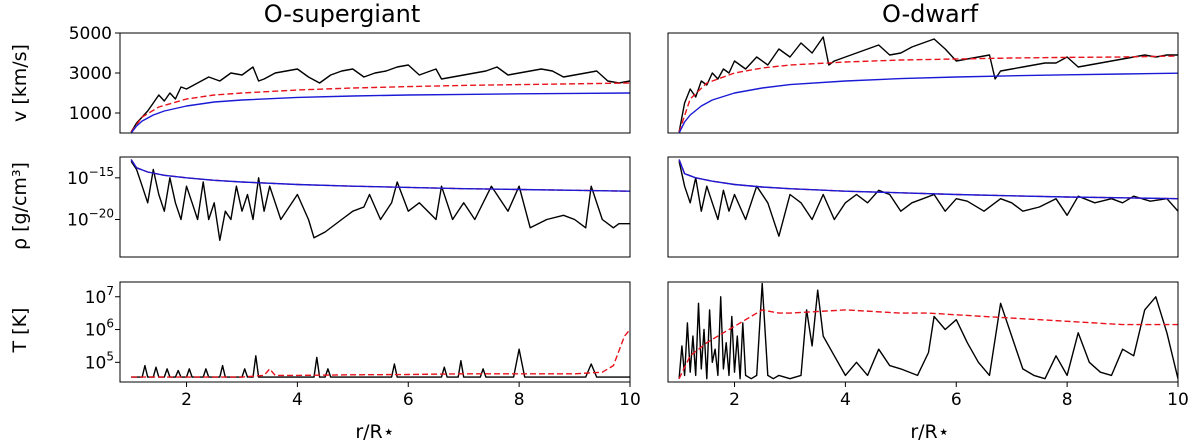 This screenshot has height=443, width=1200. What do you see at coordinates (99, 361) in the screenshot?
I see `panel-2-ytick-label-0: 10⁵` at bounding box center [99, 361].